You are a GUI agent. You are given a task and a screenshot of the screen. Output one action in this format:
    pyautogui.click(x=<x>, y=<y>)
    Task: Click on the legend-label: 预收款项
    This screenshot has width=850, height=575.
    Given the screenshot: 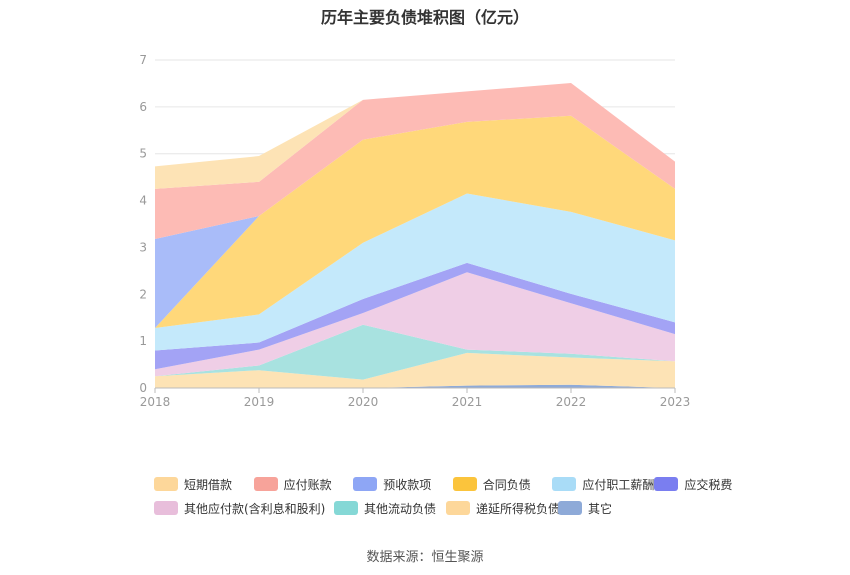 What is the action you would take?
    pyautogui.click(x=407, y=484)
    